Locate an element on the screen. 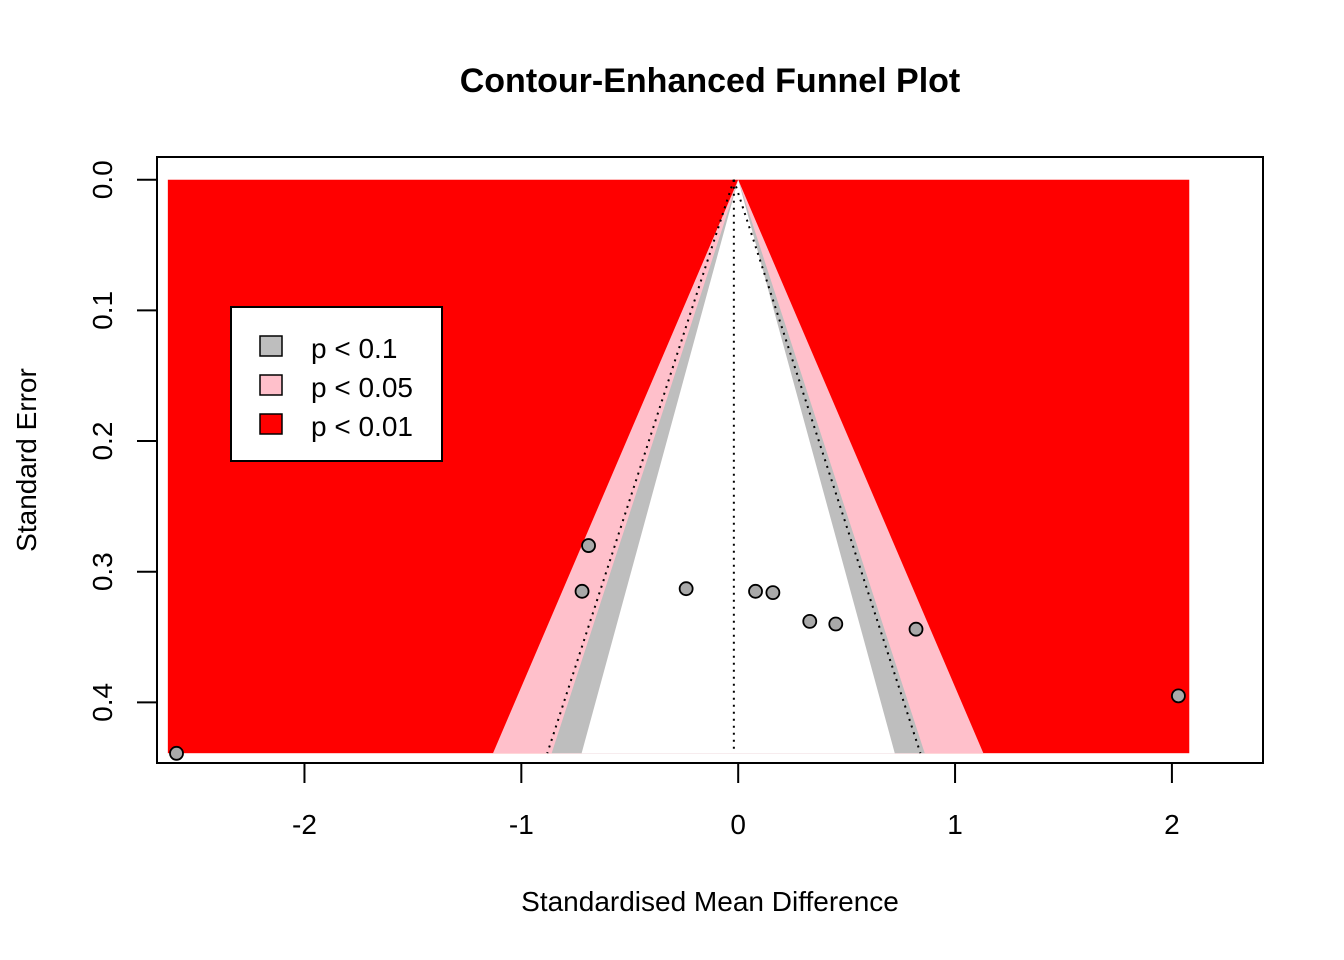 The image size is (1344, 960). funnel-left-boundary is located at coordinates (640, 466).